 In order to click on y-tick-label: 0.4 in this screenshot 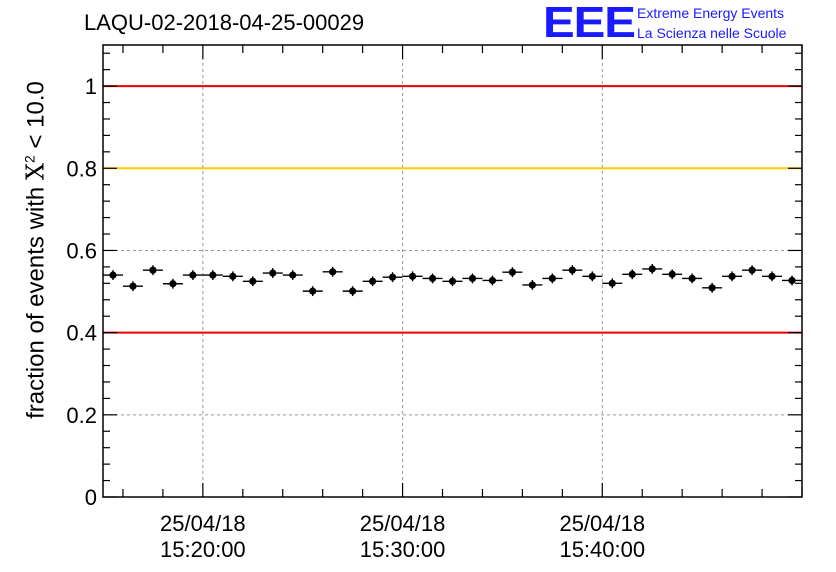, I will do `click(81, 333)`.